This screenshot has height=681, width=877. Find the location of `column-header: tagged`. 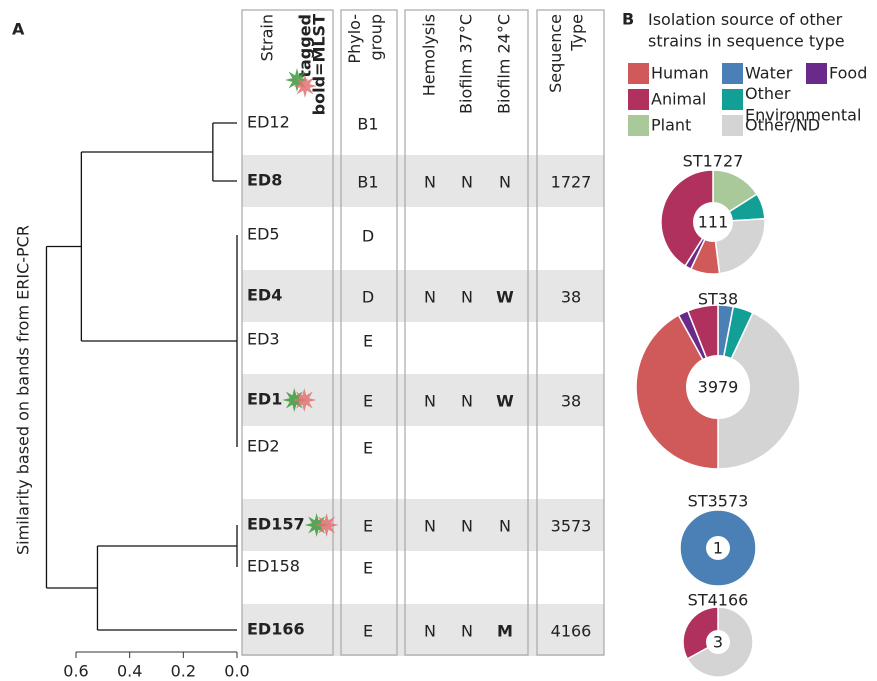

column-header: tagged is located at coordinates (305, 46).